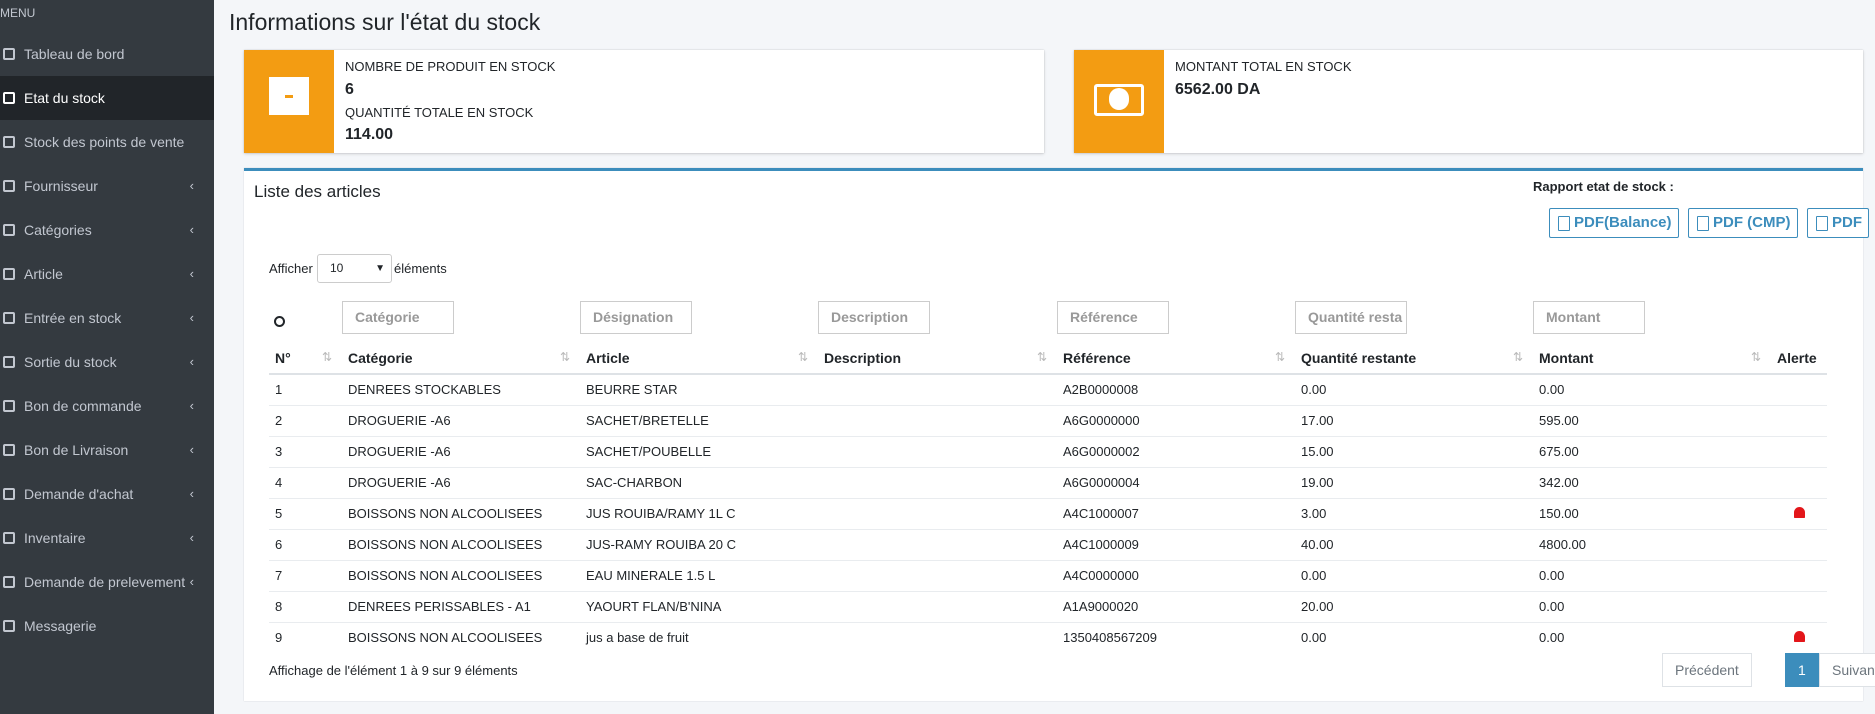  I want to click on pdf-button: PDF (CMP), so click(1743, 223).